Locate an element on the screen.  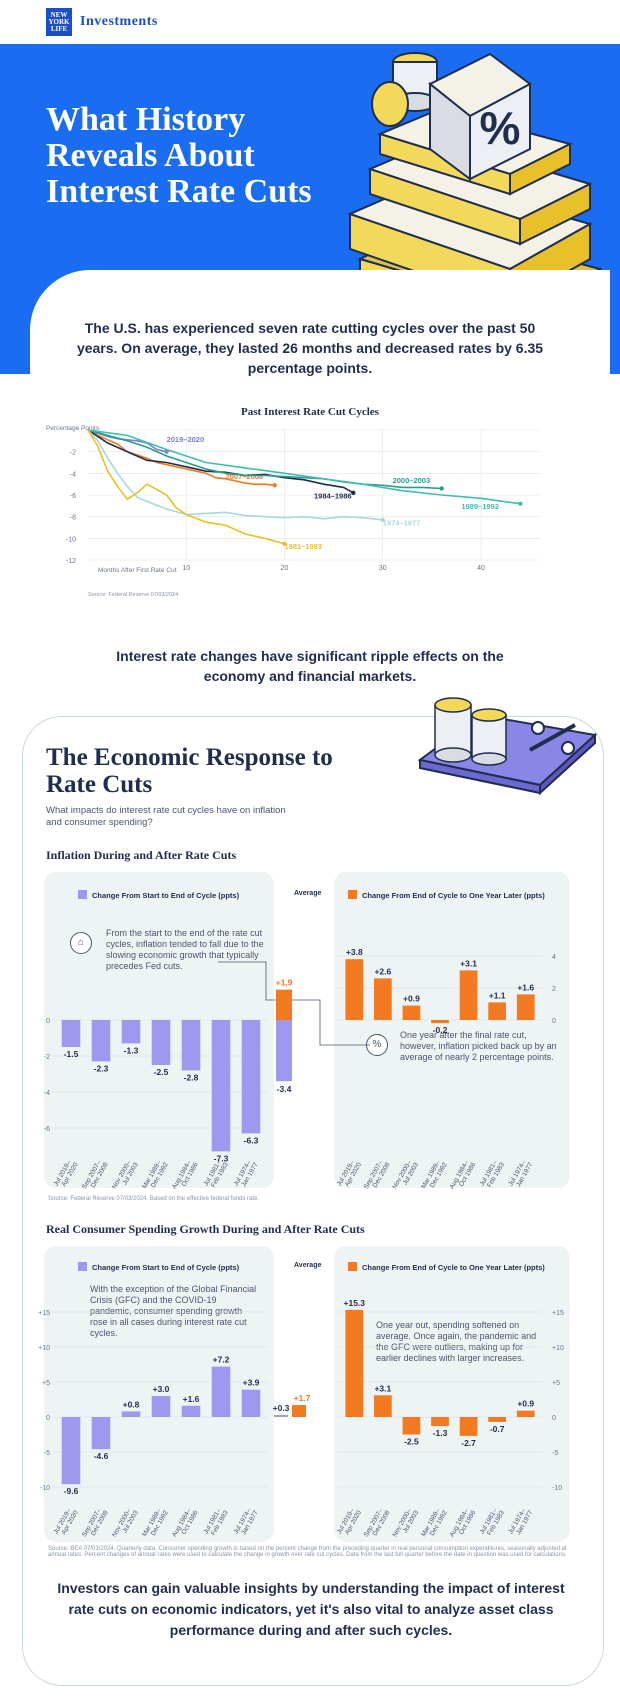
y-tick-label: -2 is located at coordinates (73, 453).